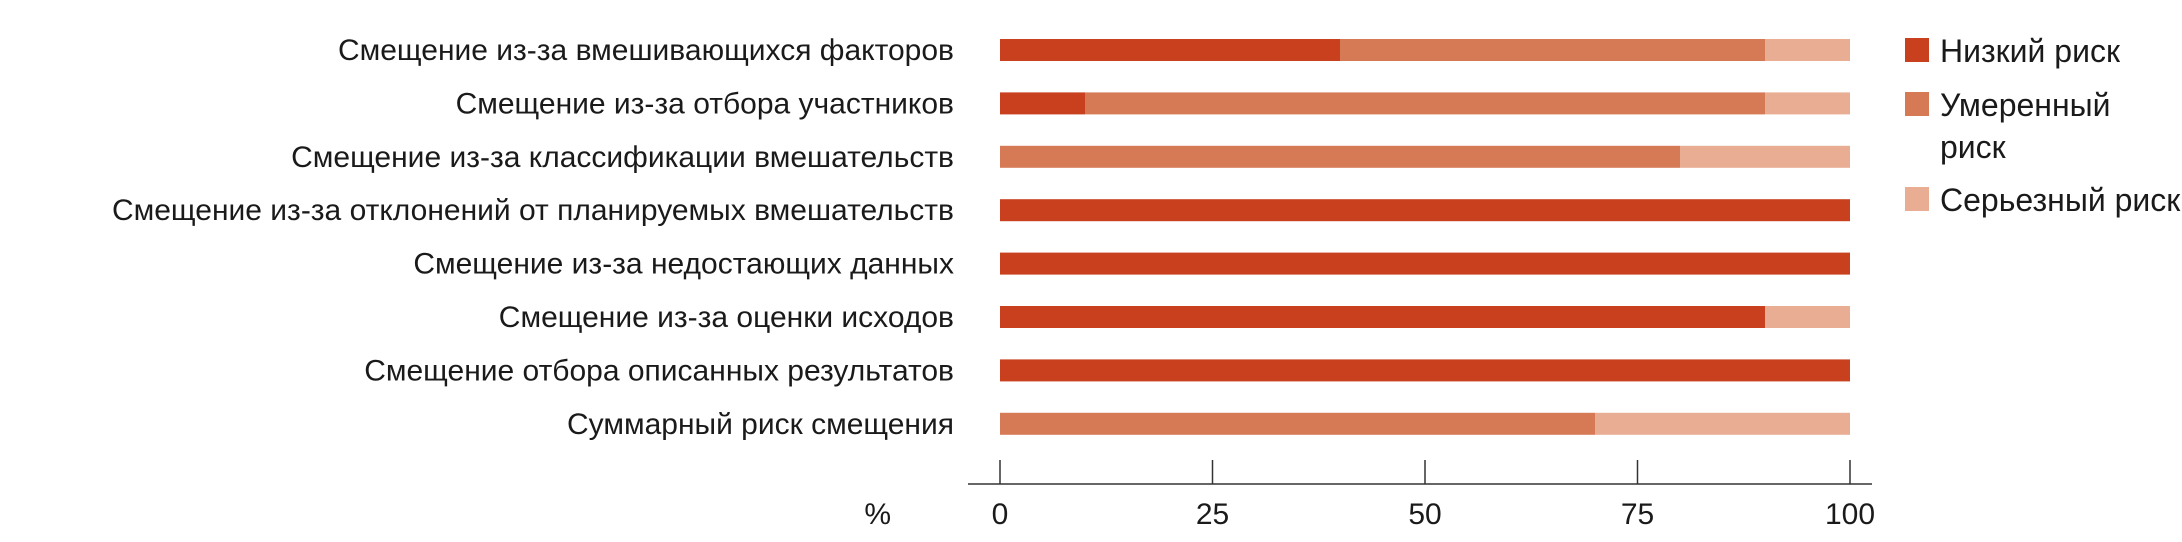 The image size is (2182, 542). I want to click on legend-label: Умеренный, so click(2025, 105).